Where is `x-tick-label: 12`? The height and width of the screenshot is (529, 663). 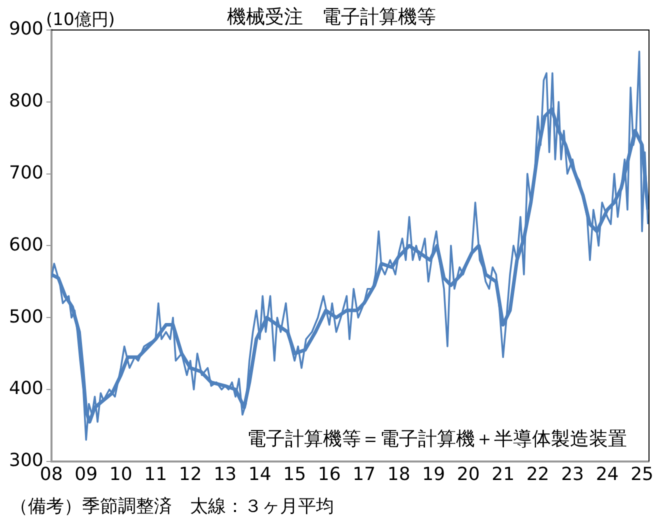 x-tick-label: 12 is located at coordinates (190, 474).